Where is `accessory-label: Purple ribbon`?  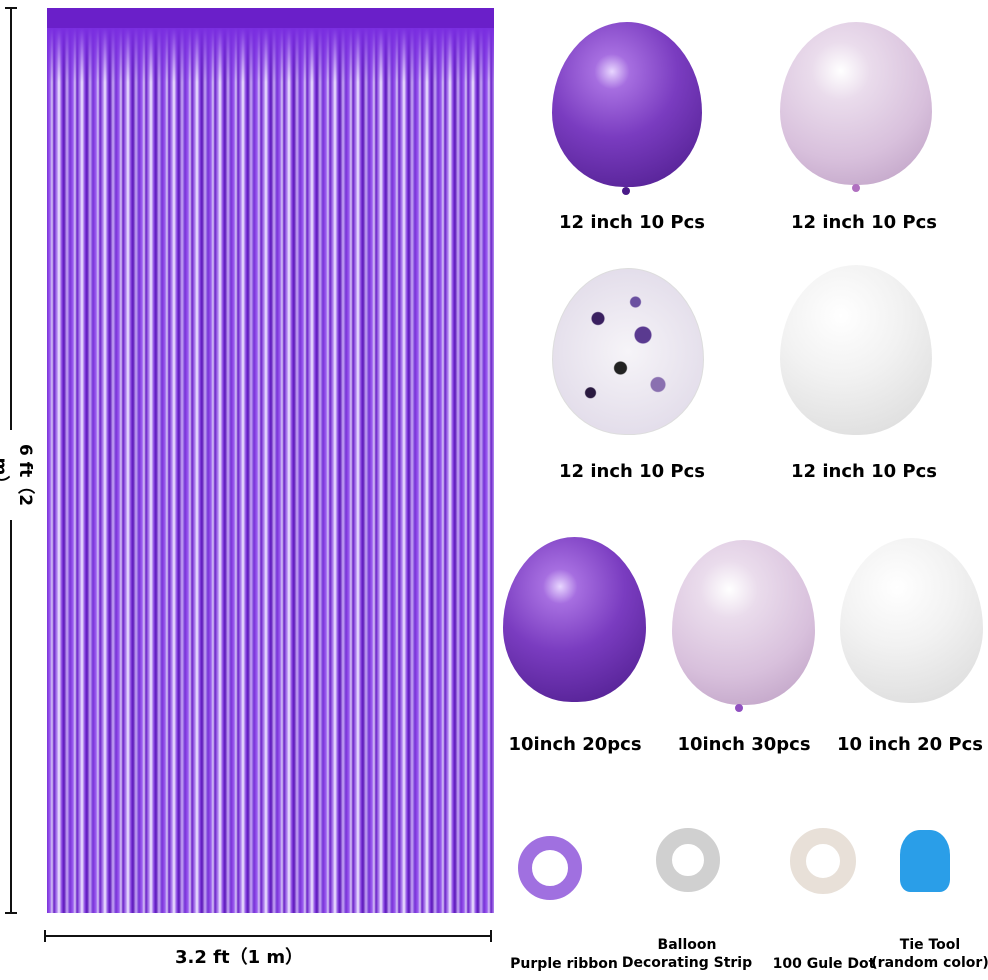
accessory-label: Purple ribbon is located at coordinates (564, 964).